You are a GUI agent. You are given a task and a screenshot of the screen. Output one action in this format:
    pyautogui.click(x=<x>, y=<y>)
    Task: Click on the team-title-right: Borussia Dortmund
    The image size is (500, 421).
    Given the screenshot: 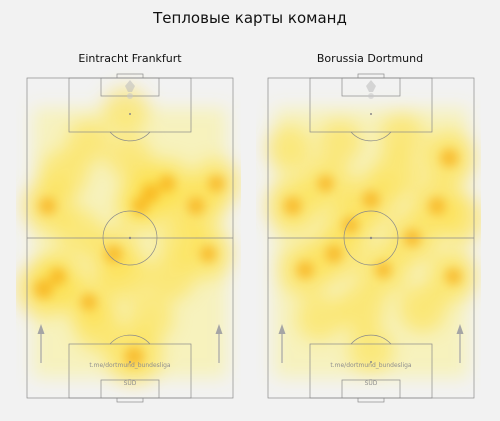 What is the action you would take?
    pyautogui.click(x=370, y=58)
    